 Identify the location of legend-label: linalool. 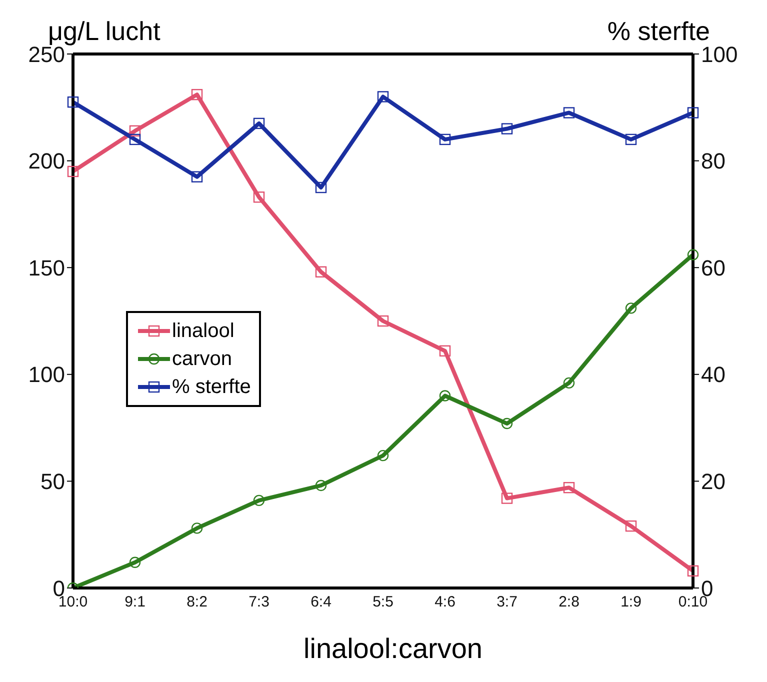
(203, 331).